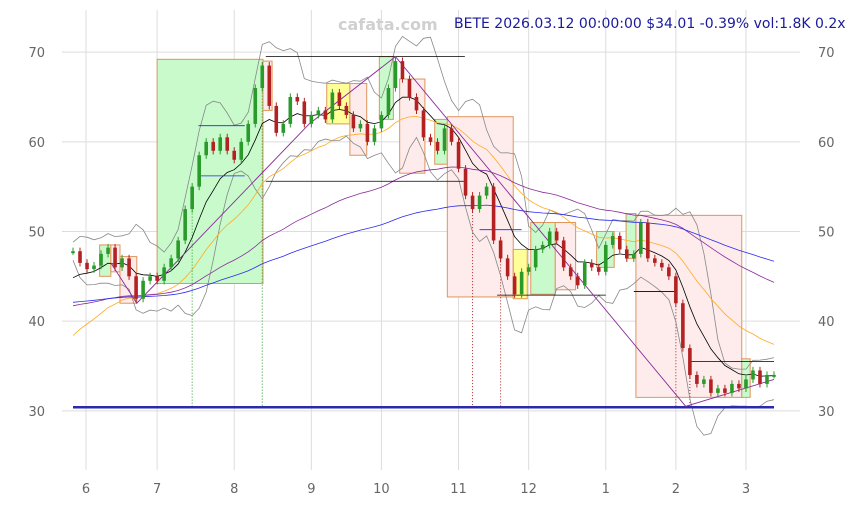 Image resolution: width=850 pixels, height=505 pixels. Describe the element at coordinates (826, 143) in the screenshot. I see `y-tick-right: 60` at that location.